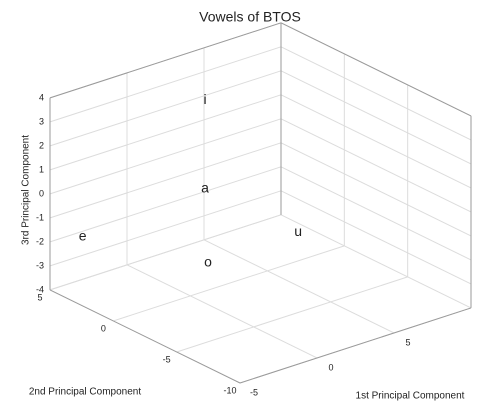 The image size is (491, 403). I want to click on x-tick-label: 5, so click(407, 342).